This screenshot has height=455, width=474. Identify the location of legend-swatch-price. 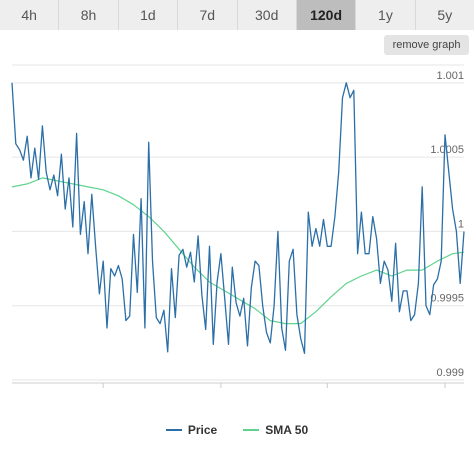
(173, 430).